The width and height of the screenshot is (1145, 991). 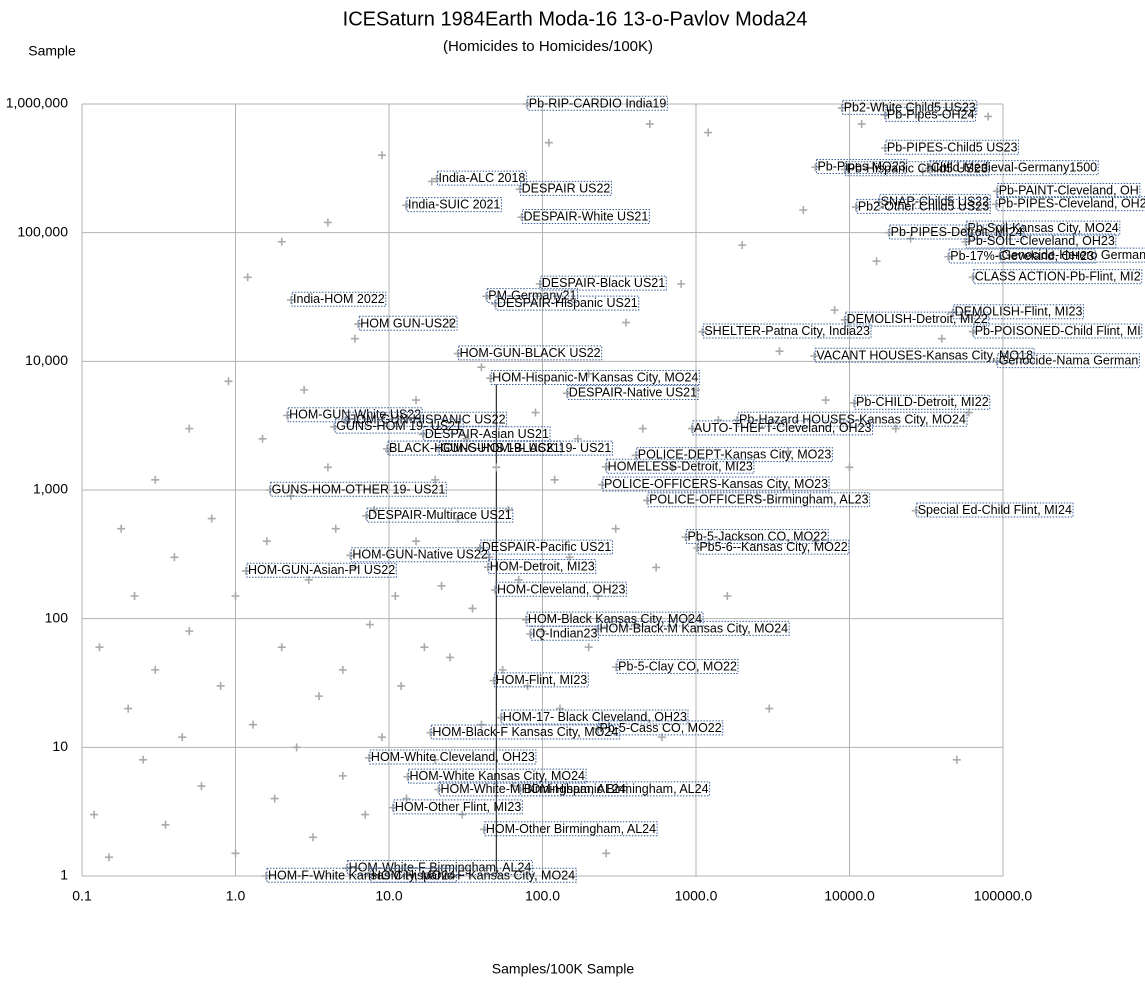 What do you see at coordinates (399, 426) in the screenshot?
I see `label-text: GUNS-HOM 19- US21` at bounding box center [399, 426].